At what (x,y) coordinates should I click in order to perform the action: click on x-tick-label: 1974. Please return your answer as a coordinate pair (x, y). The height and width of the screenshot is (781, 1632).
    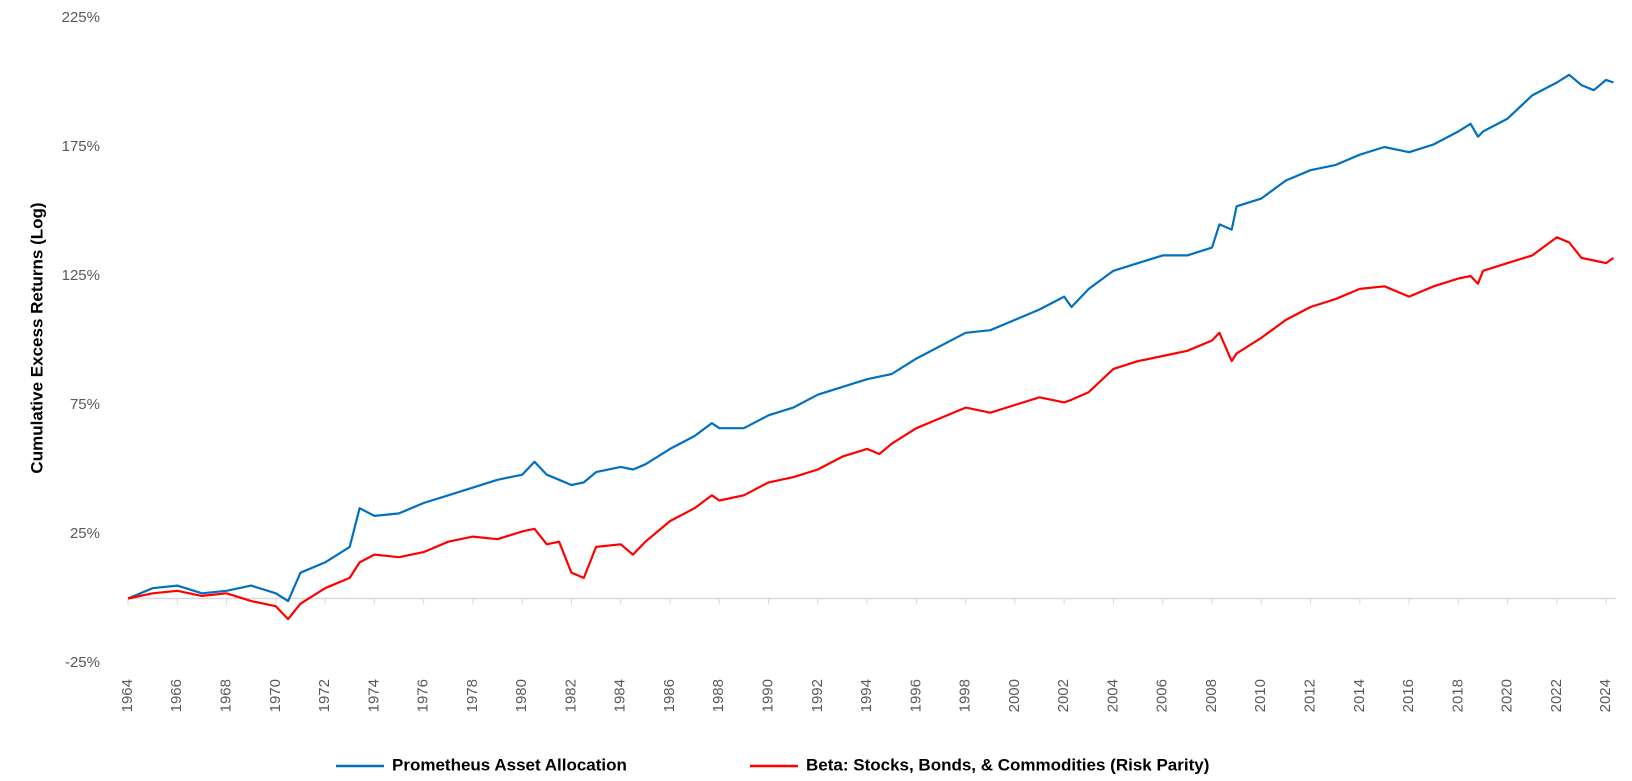
    Looking at the image, I should click on (373, 695).